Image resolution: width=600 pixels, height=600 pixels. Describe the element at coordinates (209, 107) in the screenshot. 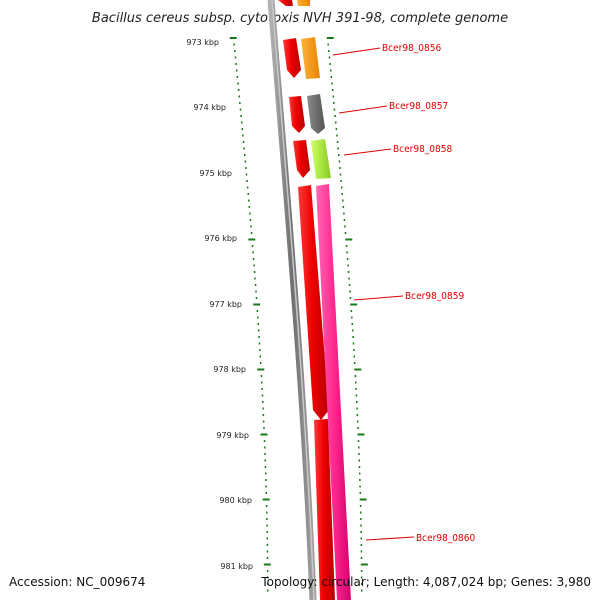

I see `ruler-label-974: 974 kbp` at that location.